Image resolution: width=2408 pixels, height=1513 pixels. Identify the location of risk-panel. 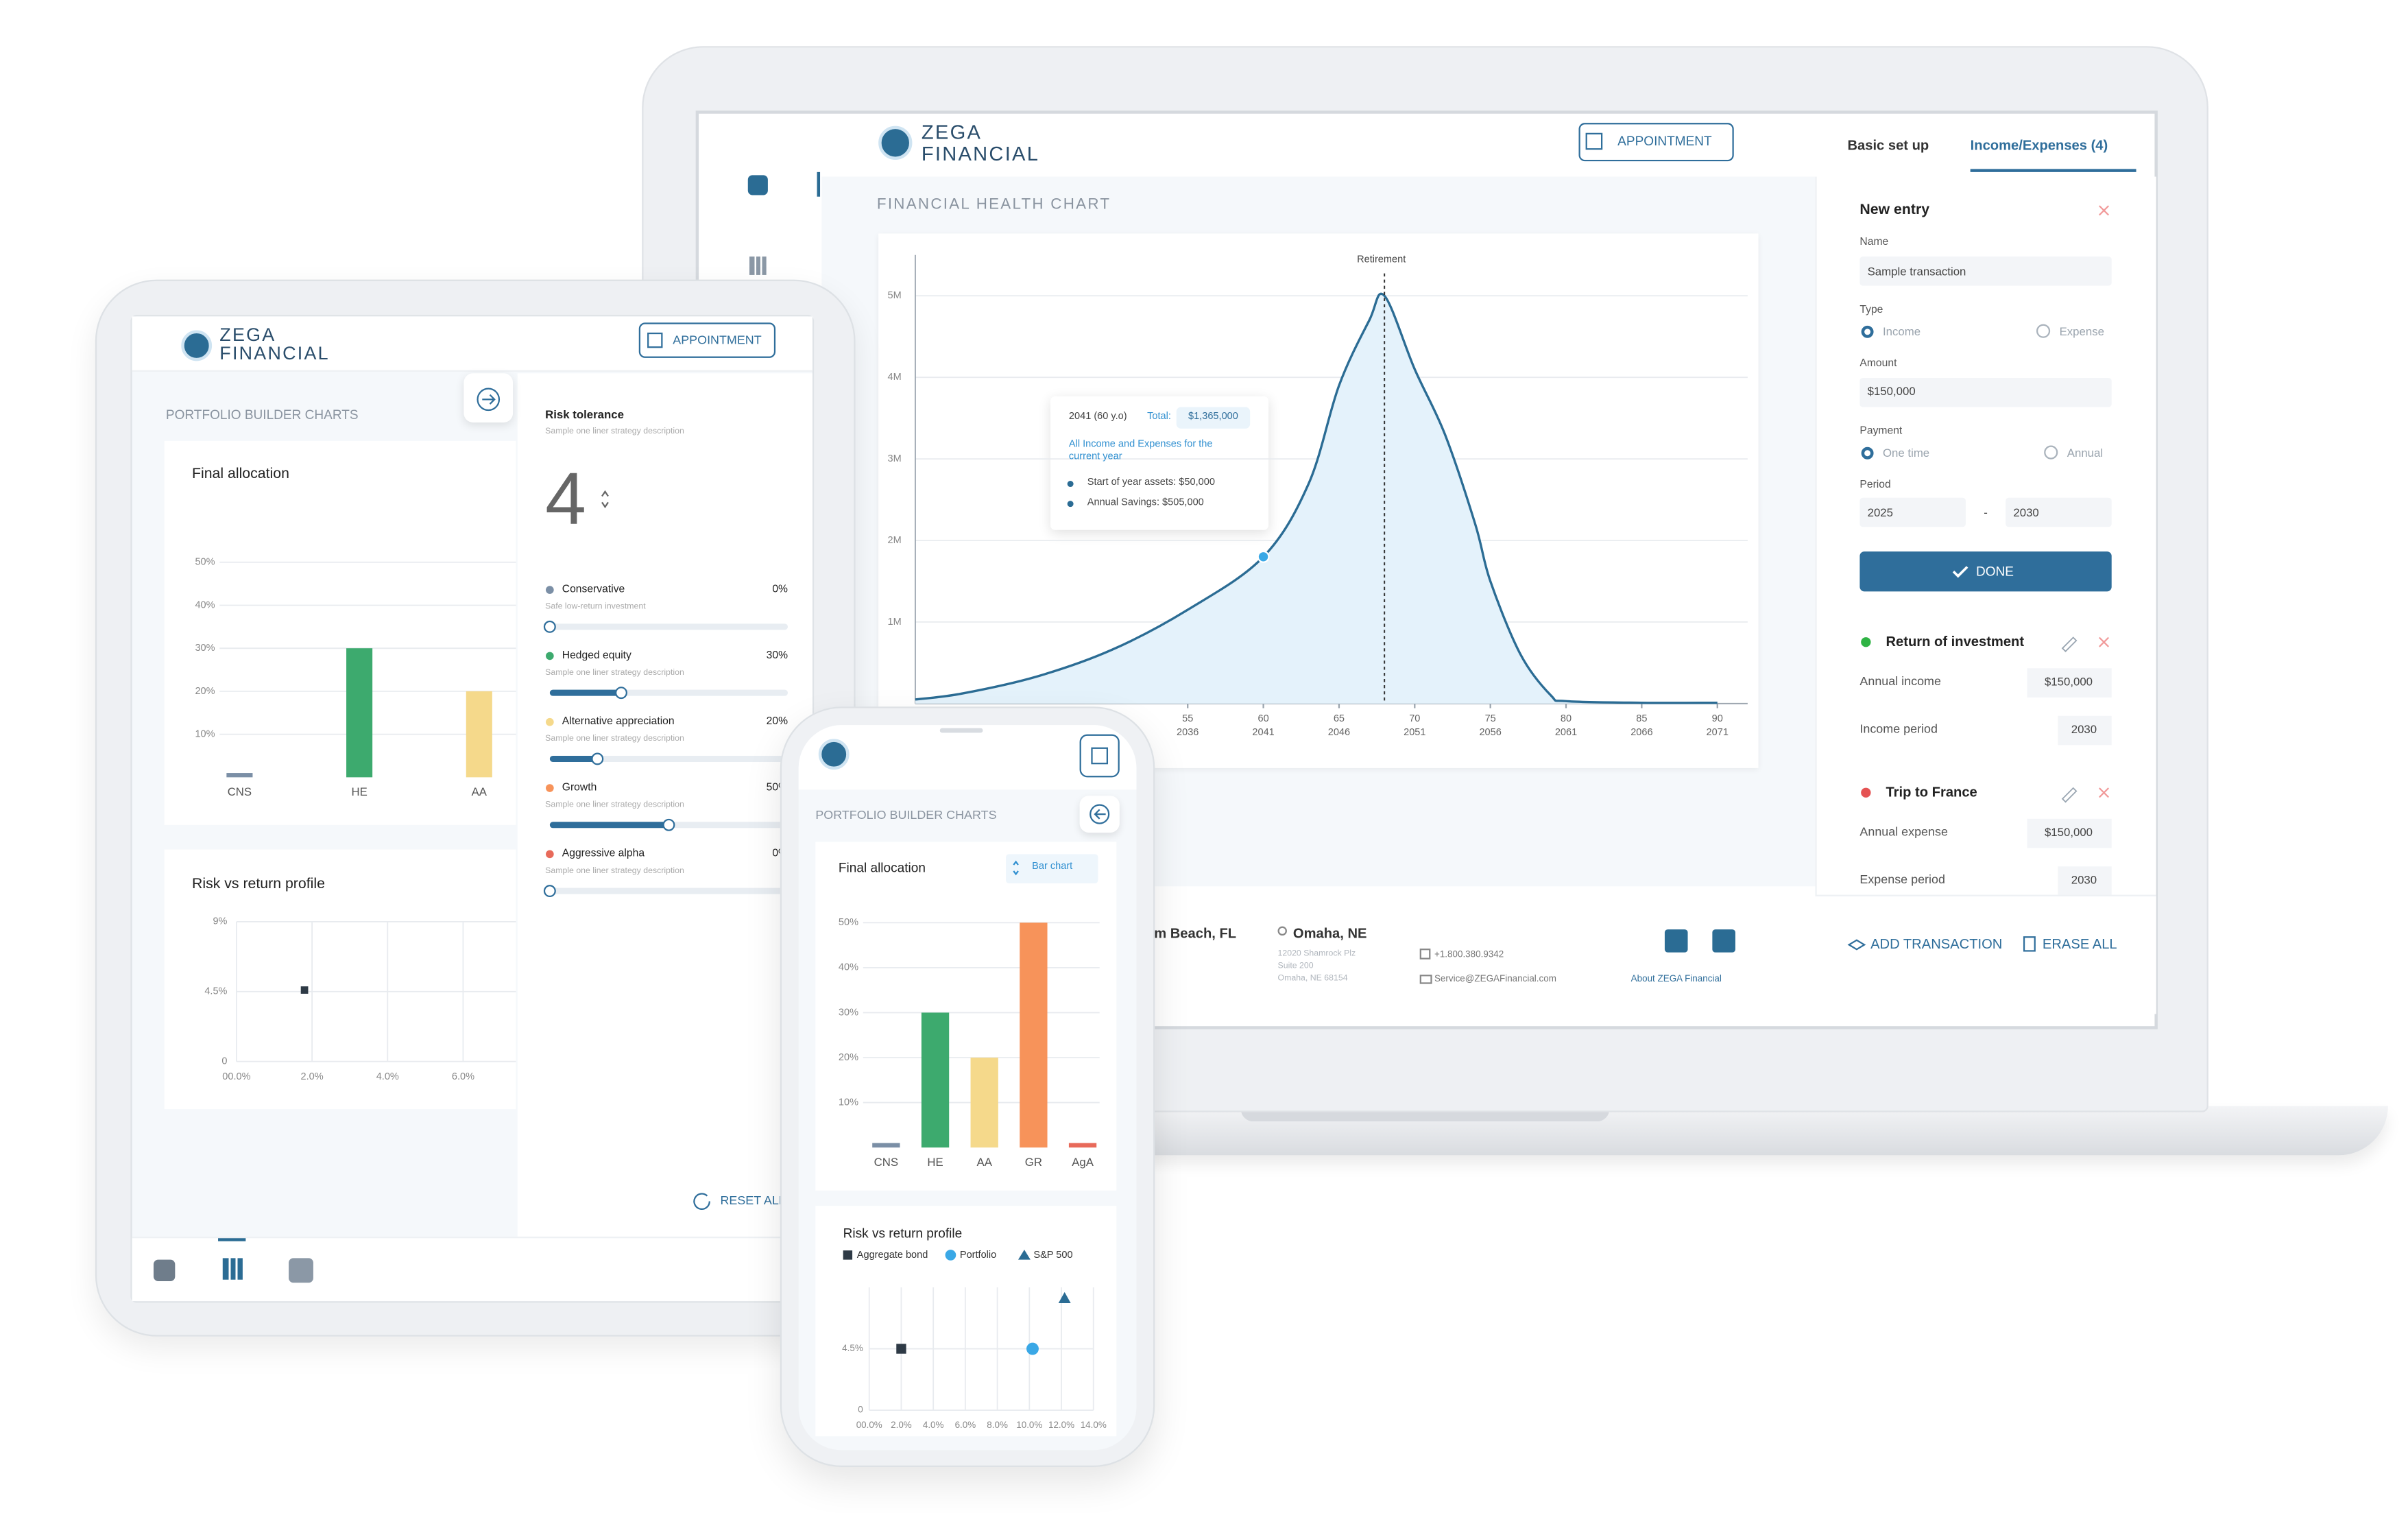
(664, 805).